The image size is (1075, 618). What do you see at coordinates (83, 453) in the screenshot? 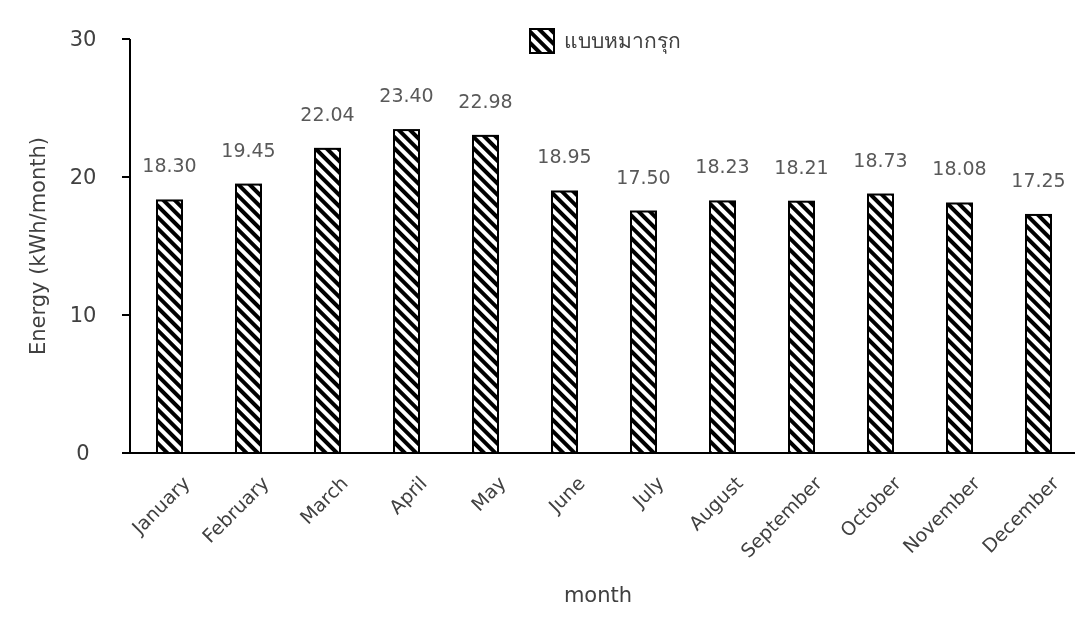
I see `y-tick-label: 0` at bounding box center [83, 453].